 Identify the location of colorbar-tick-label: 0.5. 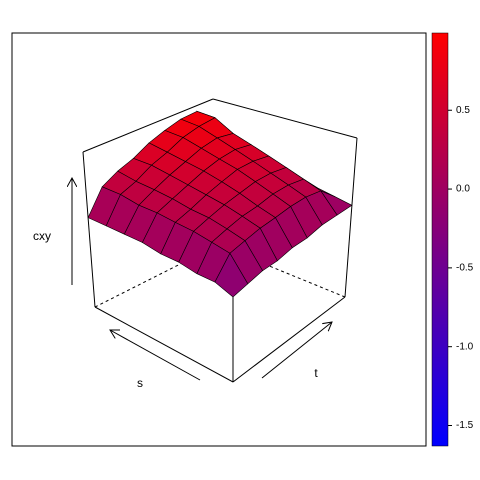
(463, 110).